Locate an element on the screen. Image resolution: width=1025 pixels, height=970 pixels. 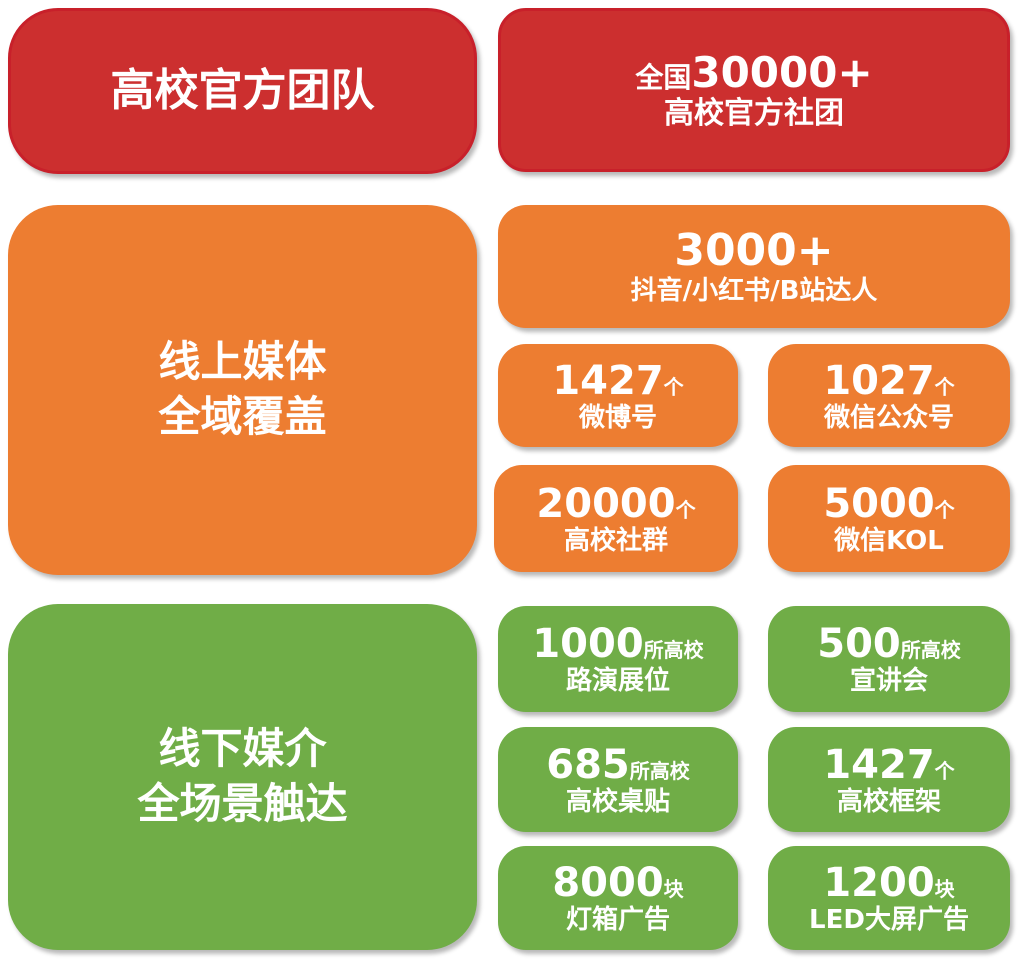
online-stat-card: 1027个微信公众号 is located at coordinates (889, 395).